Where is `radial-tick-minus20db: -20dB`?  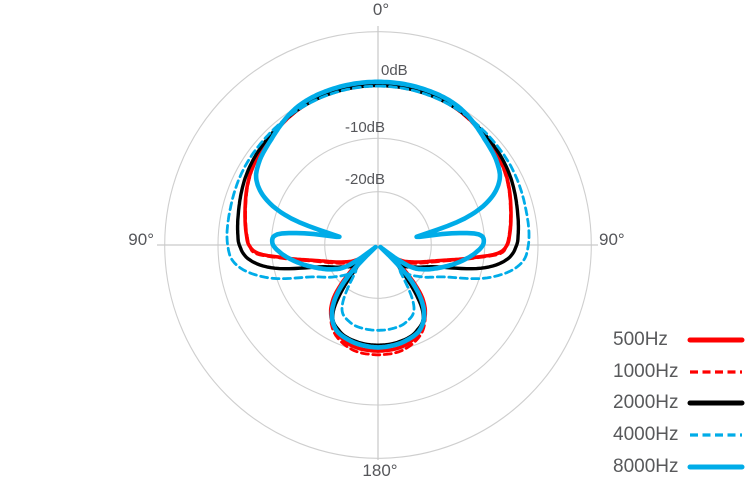 radial-tick-minus20db: -20dB is located at coordinates (365, 179).